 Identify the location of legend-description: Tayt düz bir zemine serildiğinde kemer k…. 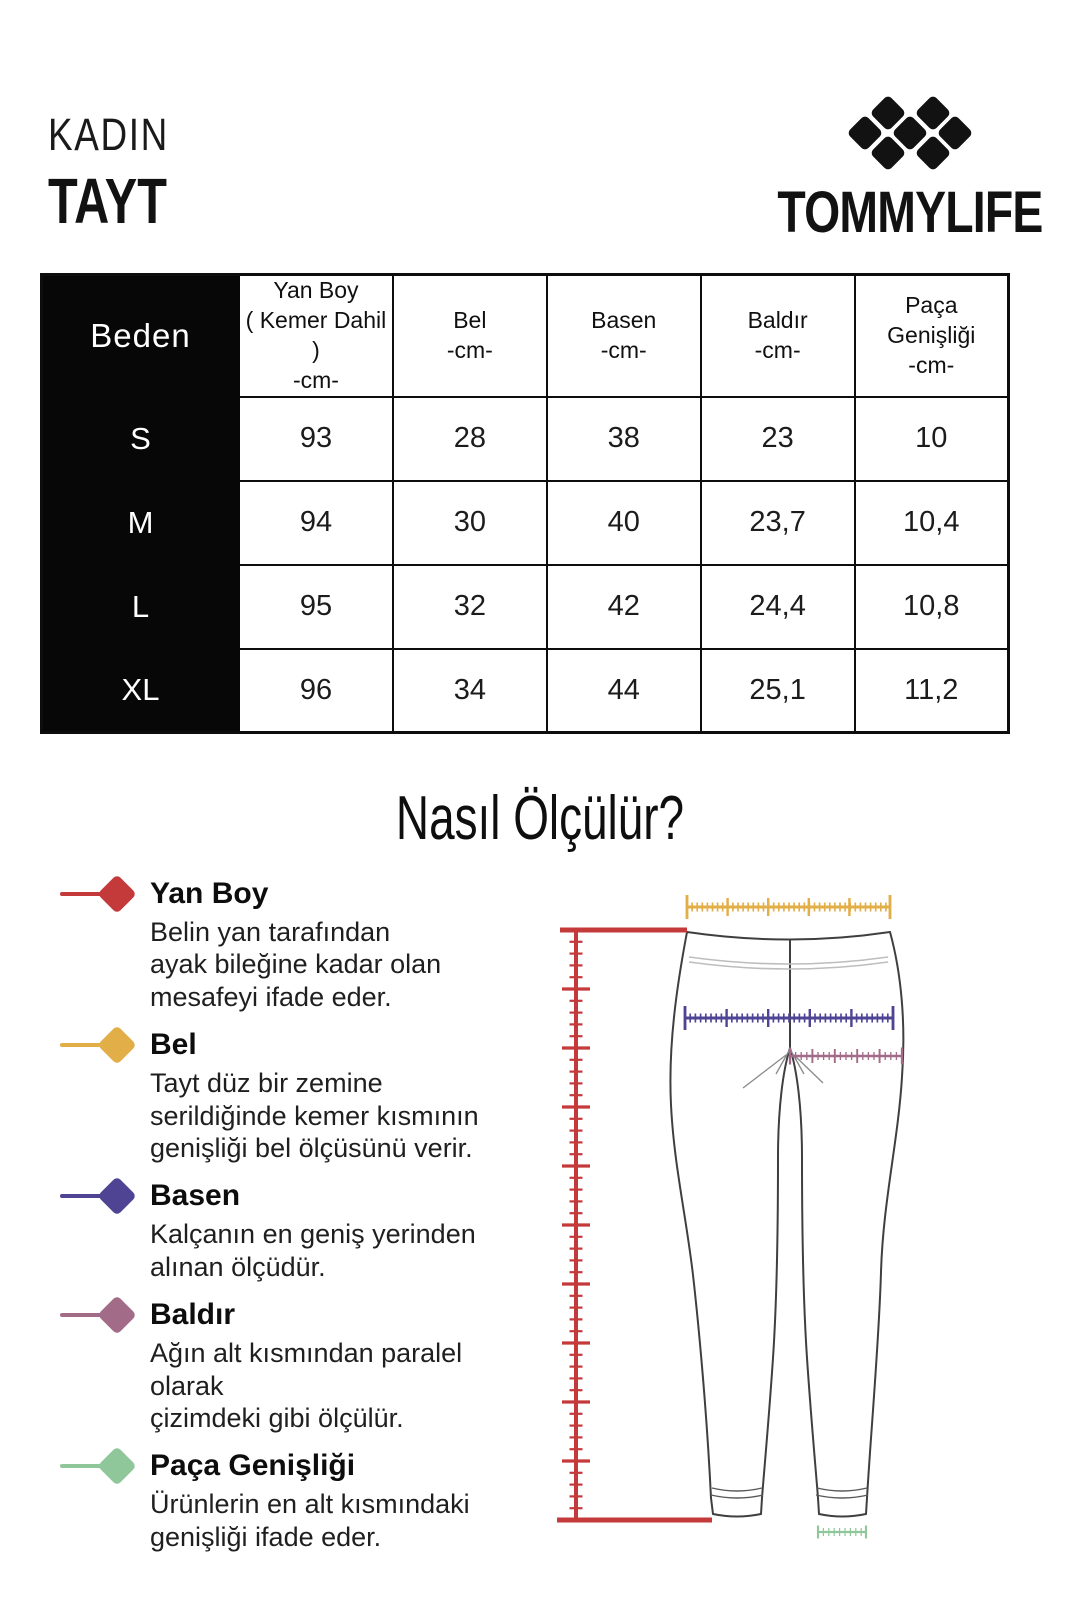
(314, 1115).